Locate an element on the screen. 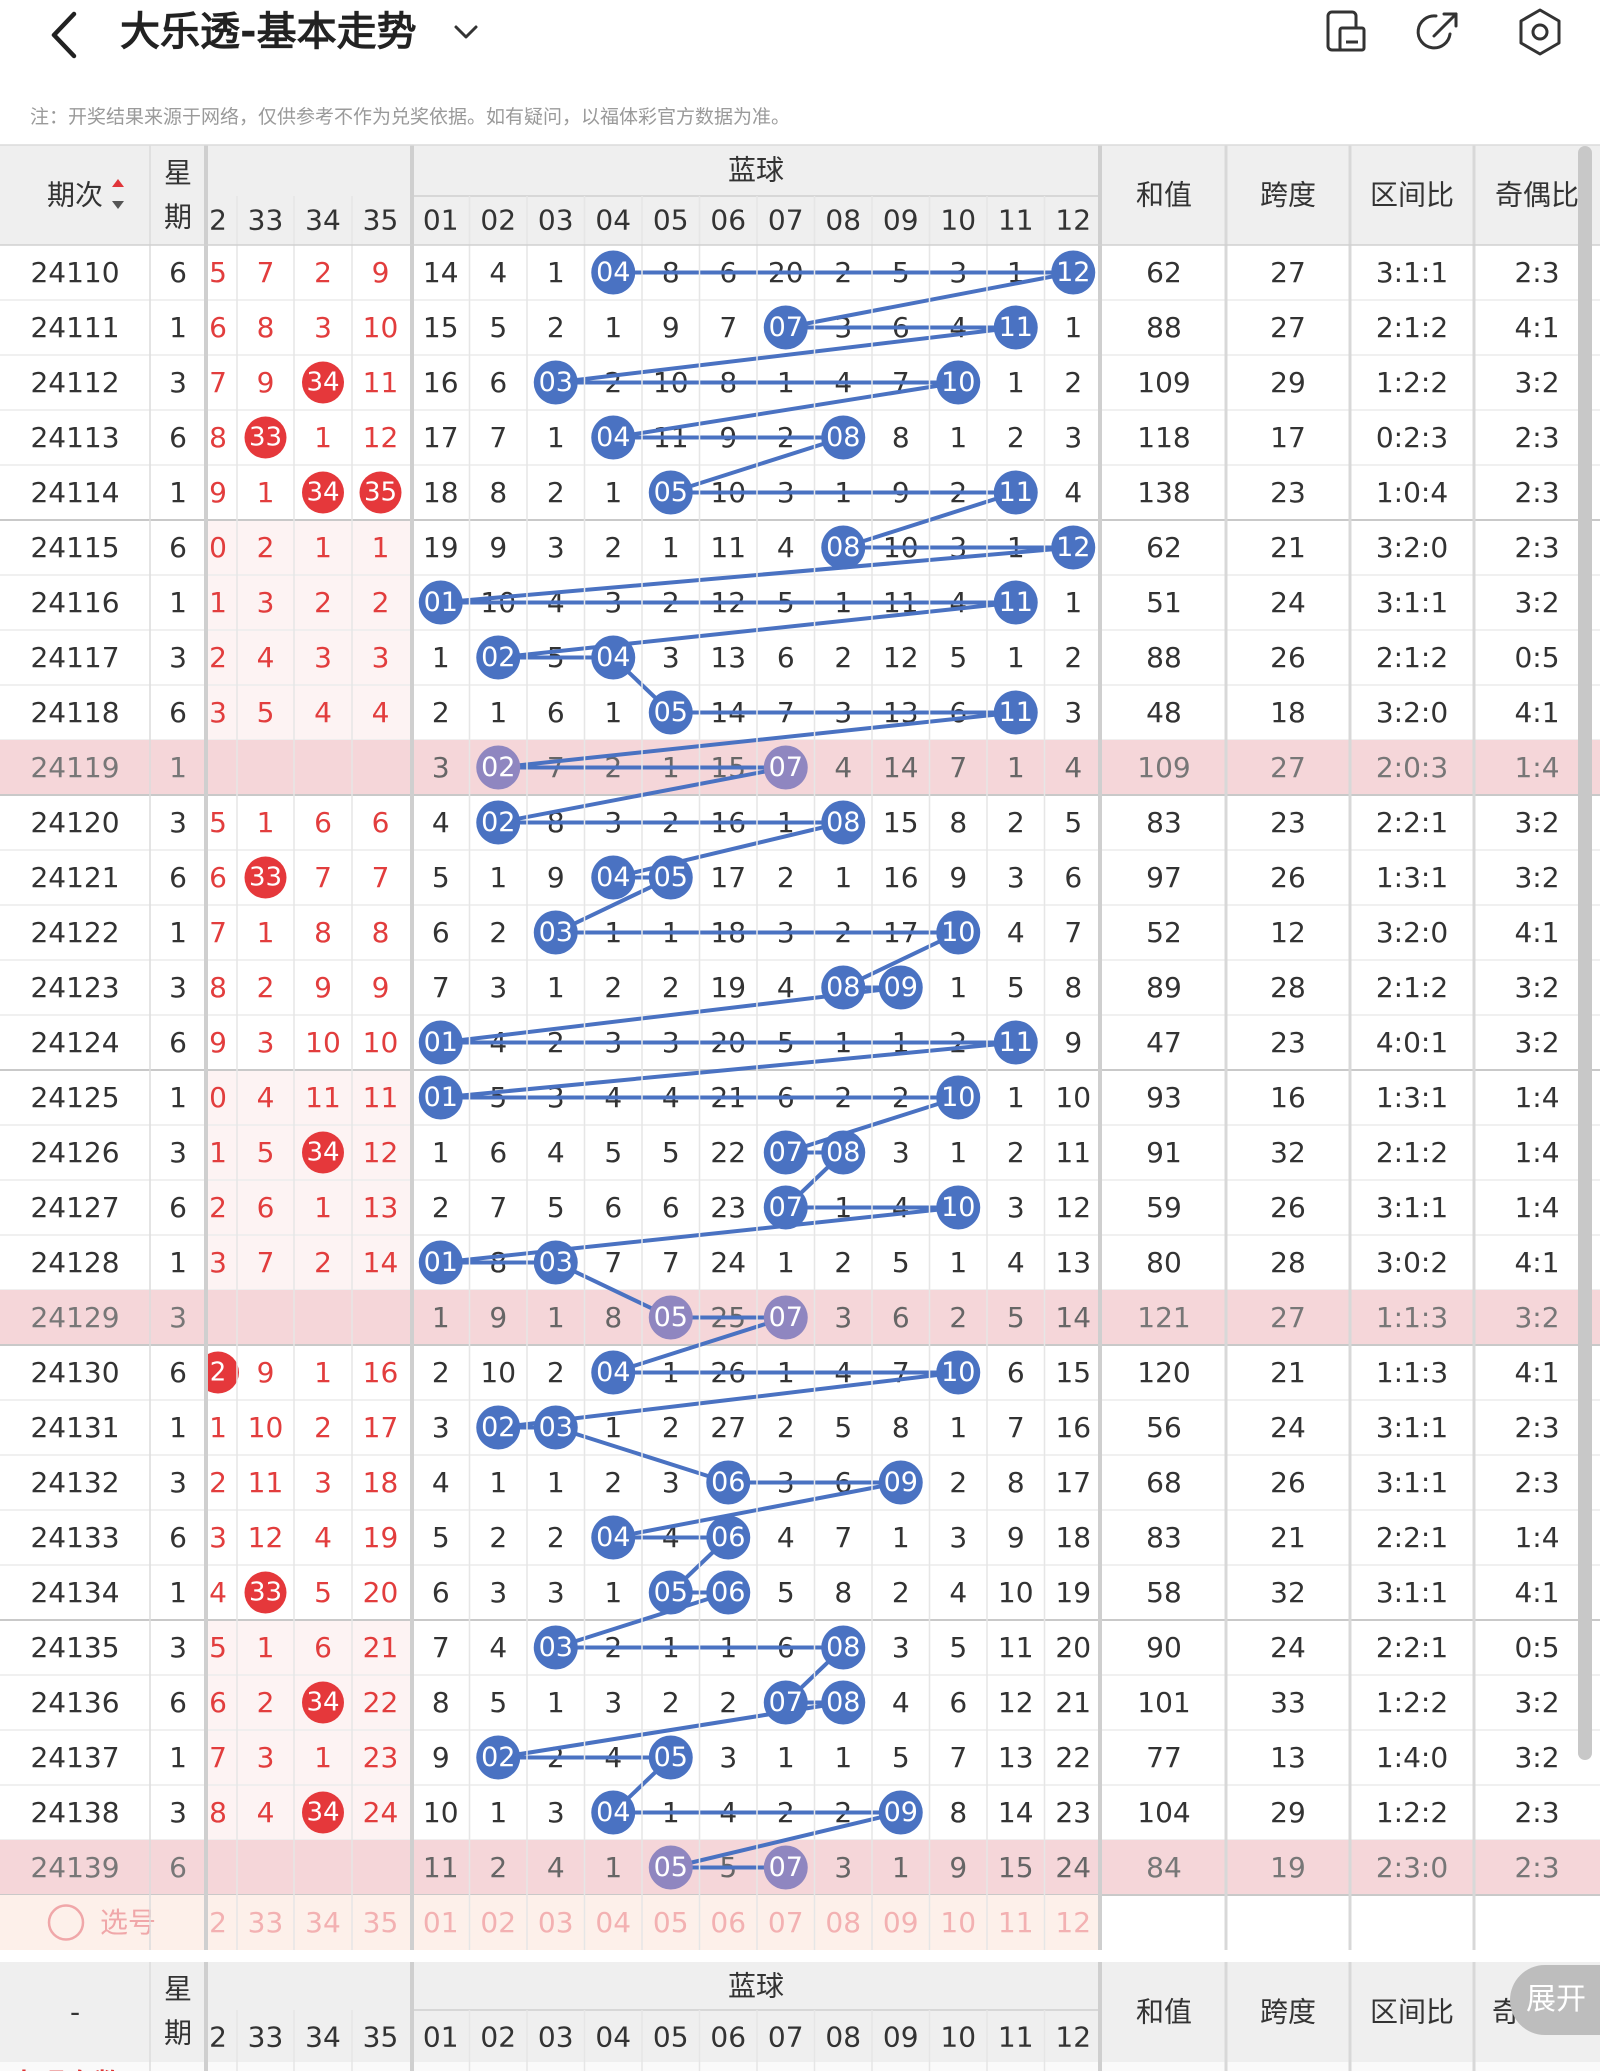  blue-ball-number: 09 is located at coordinates (901, 1812).